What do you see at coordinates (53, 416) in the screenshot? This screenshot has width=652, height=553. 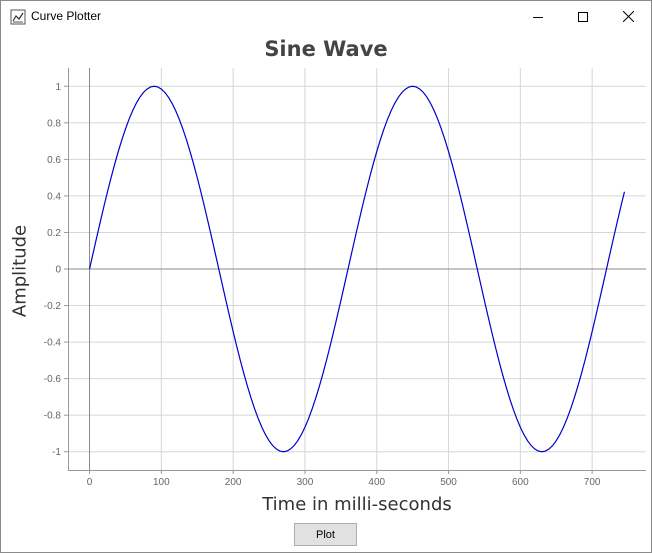 I see `y-tick-label: -0.8` at bounding box center [53, 416].